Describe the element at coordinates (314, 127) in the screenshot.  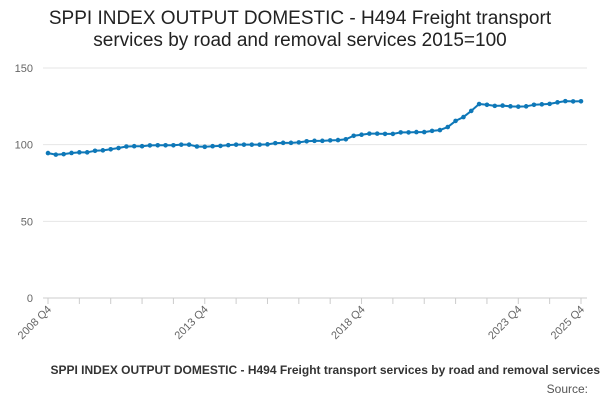
I see `series-layer` at that location.